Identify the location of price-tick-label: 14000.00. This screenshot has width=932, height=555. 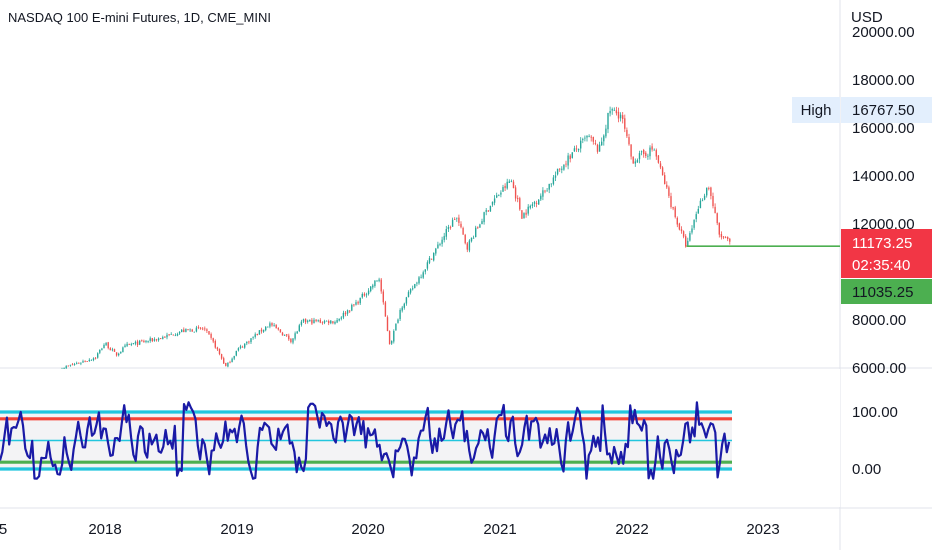
(883, 176).